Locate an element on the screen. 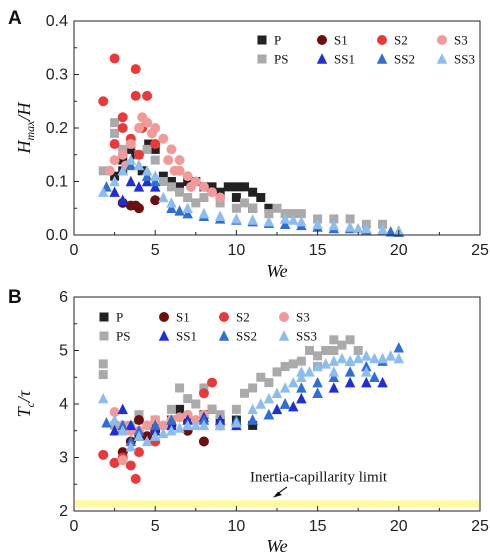 The image size is (490, 556). y-tick-label: 0.1 is located at coordinates (57, 182).